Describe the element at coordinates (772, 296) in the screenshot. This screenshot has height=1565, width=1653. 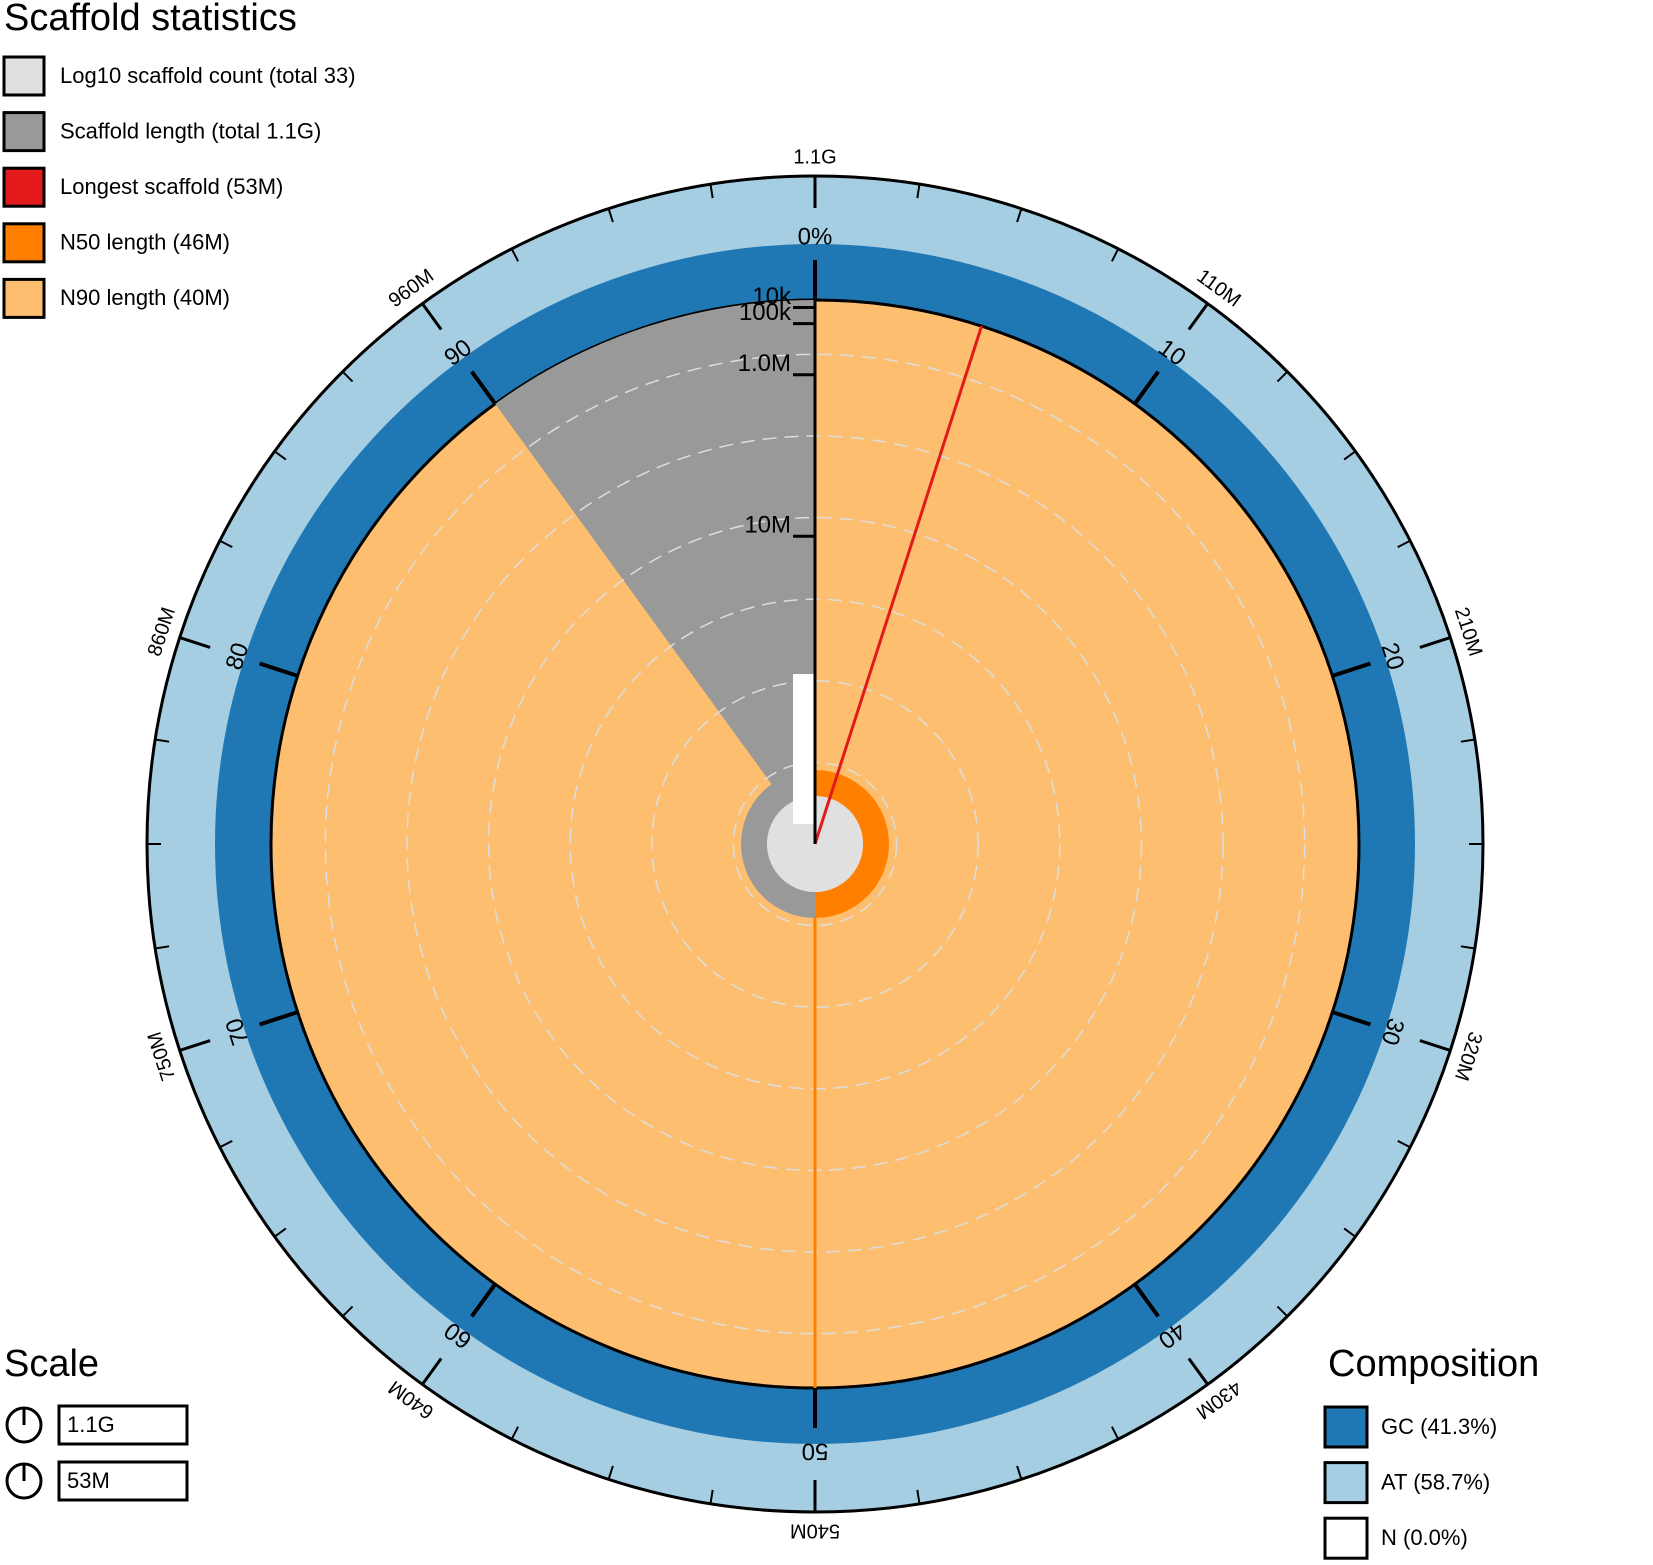
I see `radial-tick-label: 10k` at that location.